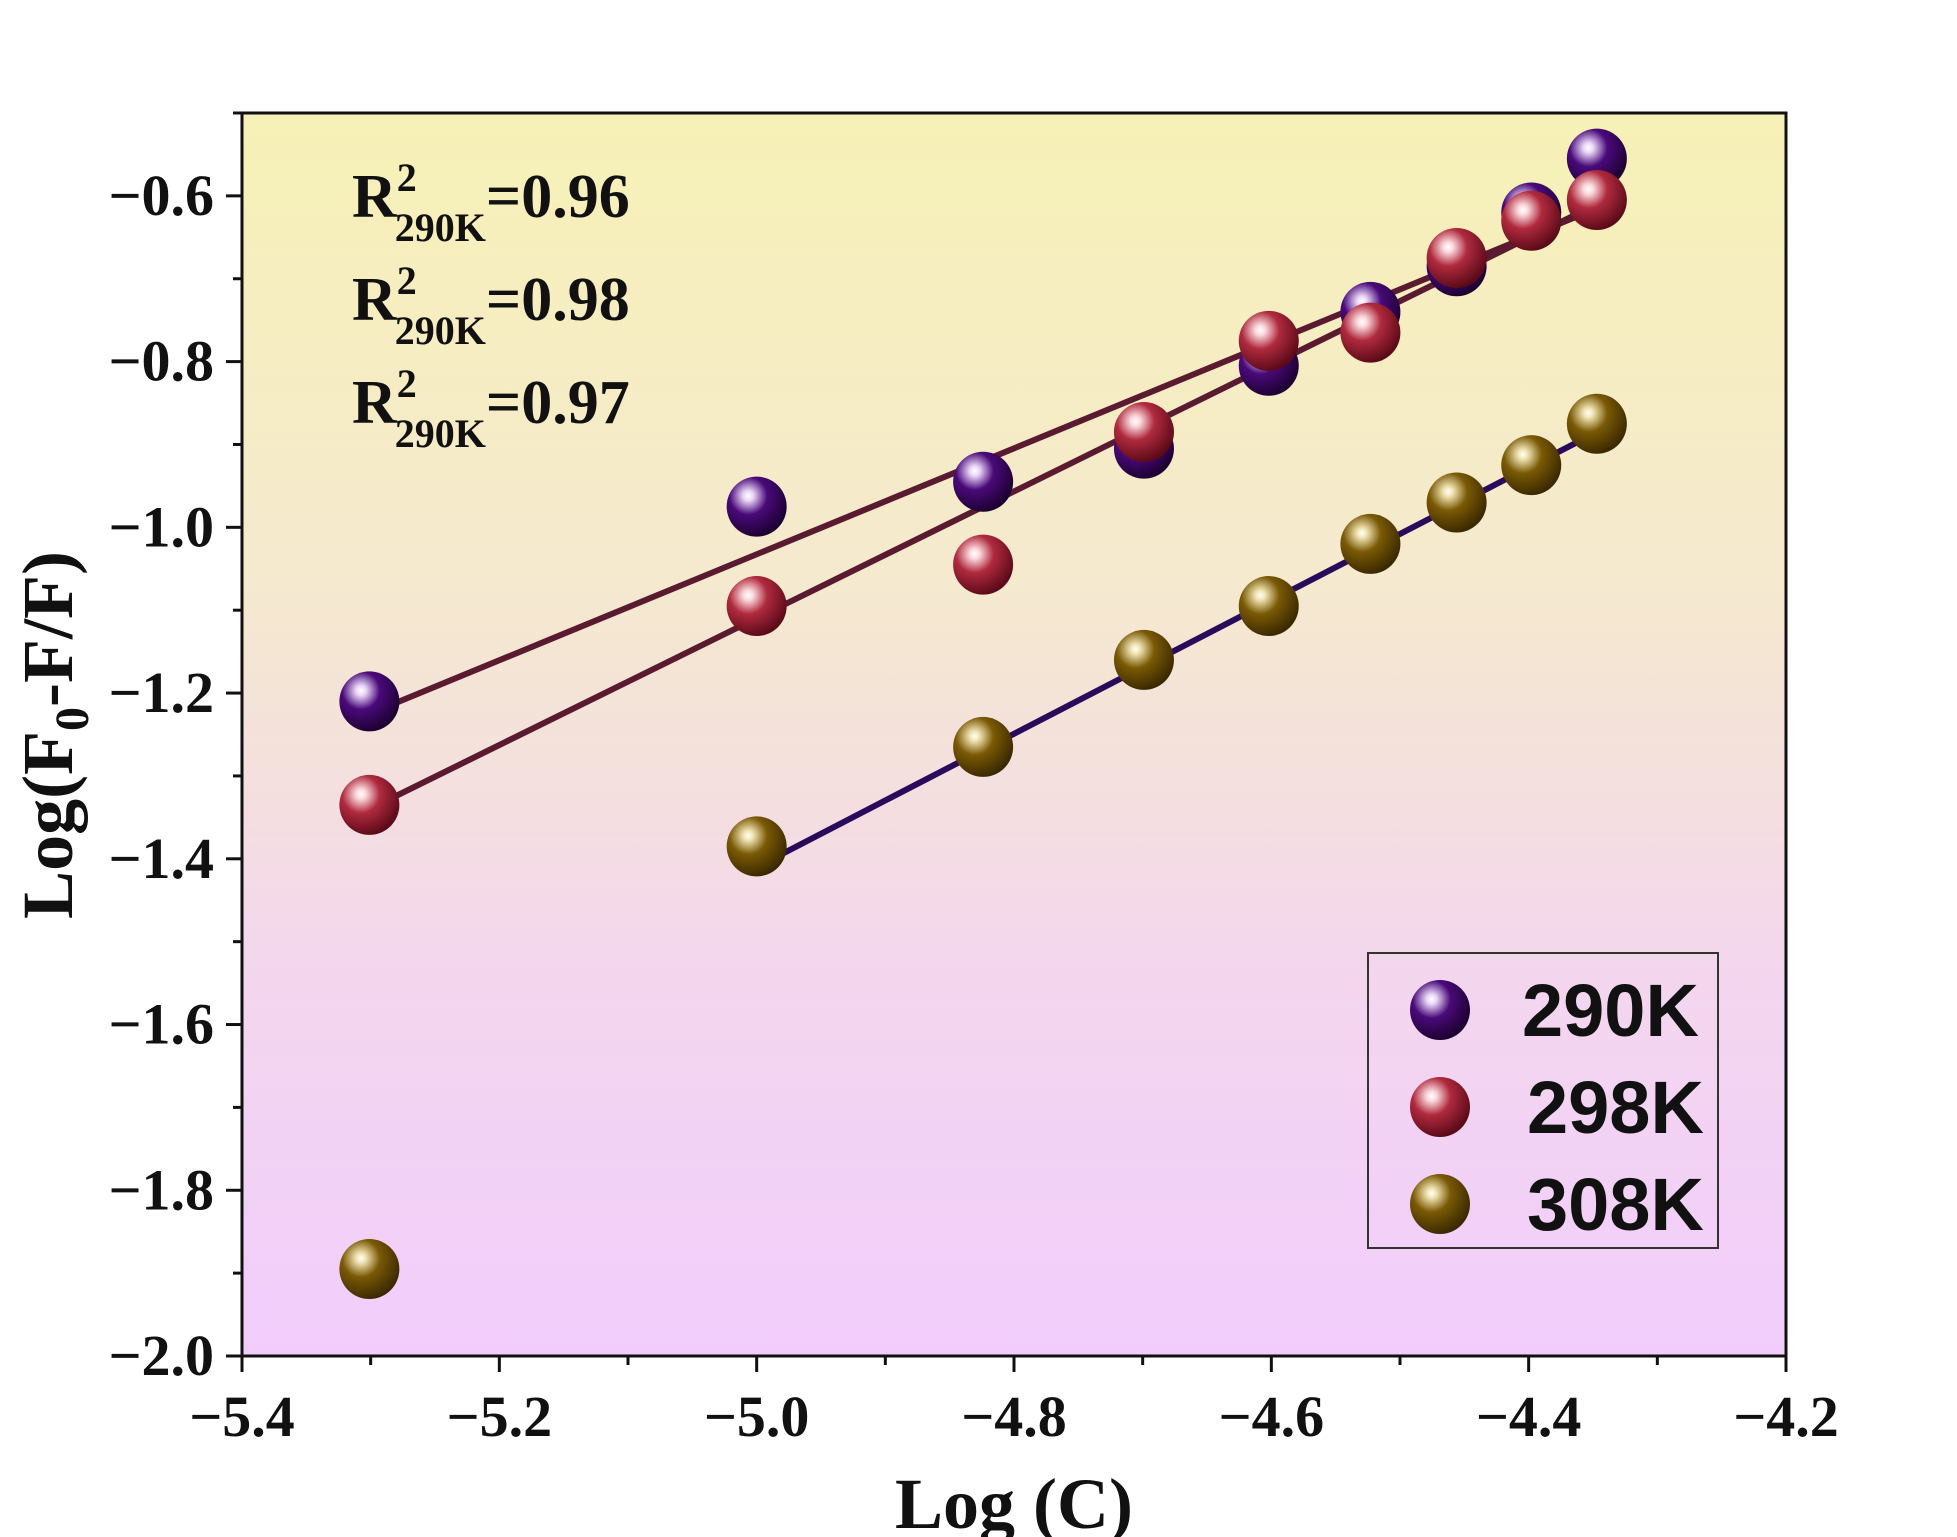  Describe the element at coordinates (161, 1355) in the screenshot. I see `y-tick-label: −2.0` at that location.